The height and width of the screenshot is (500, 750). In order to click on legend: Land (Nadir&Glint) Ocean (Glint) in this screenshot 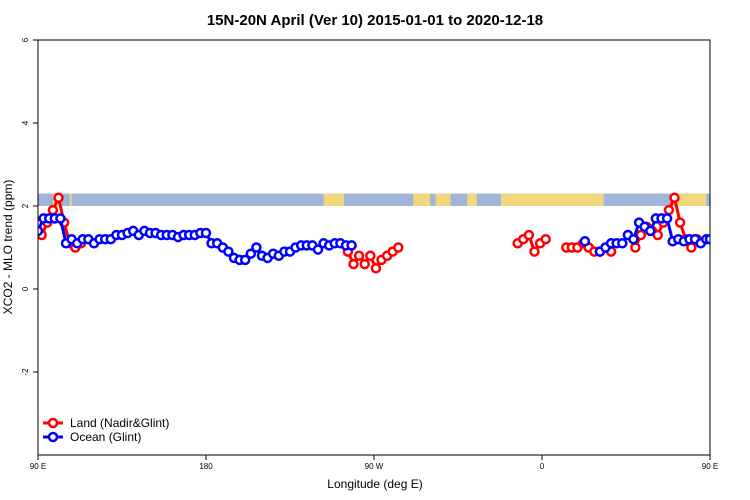, I will do `click(106, 430)`.